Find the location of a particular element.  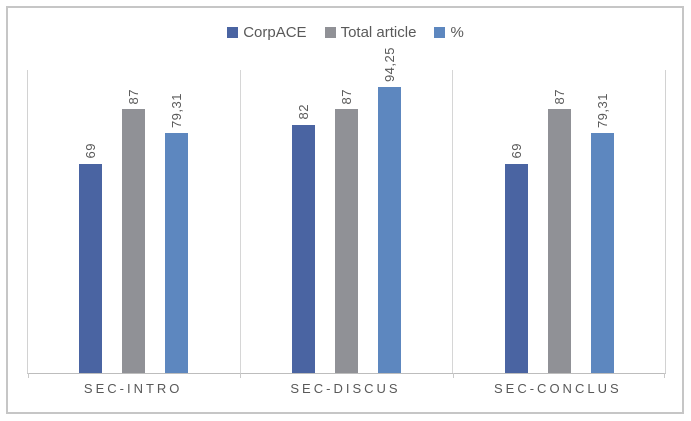

legend-item: CorpACE is located at coordinates (267, 32).